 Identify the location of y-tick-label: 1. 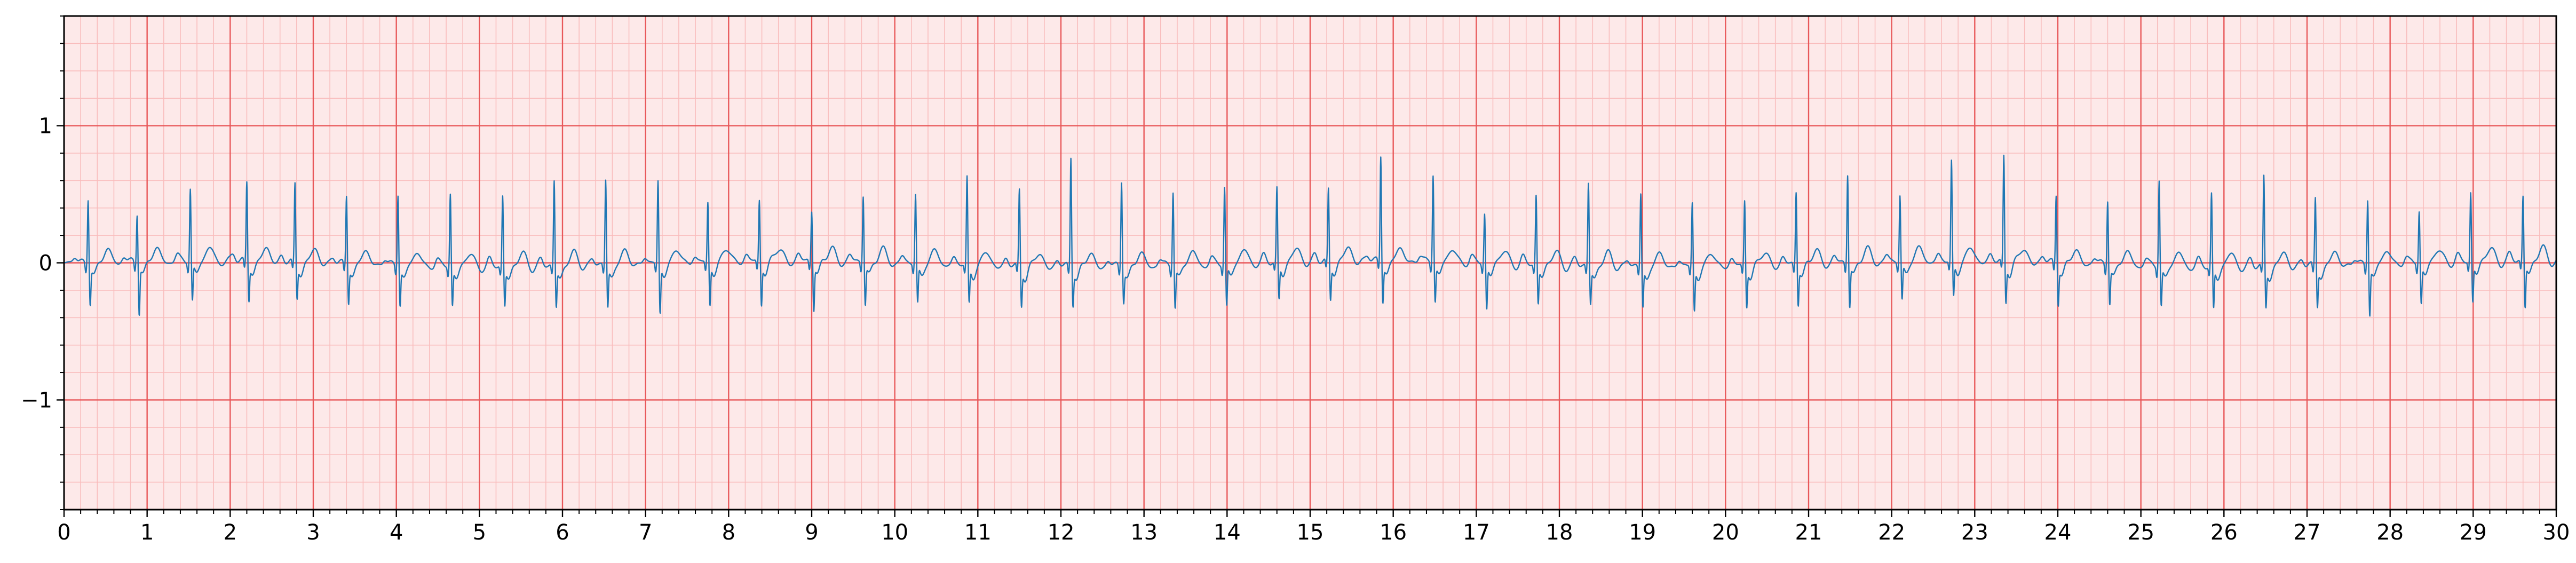
(45, 126).